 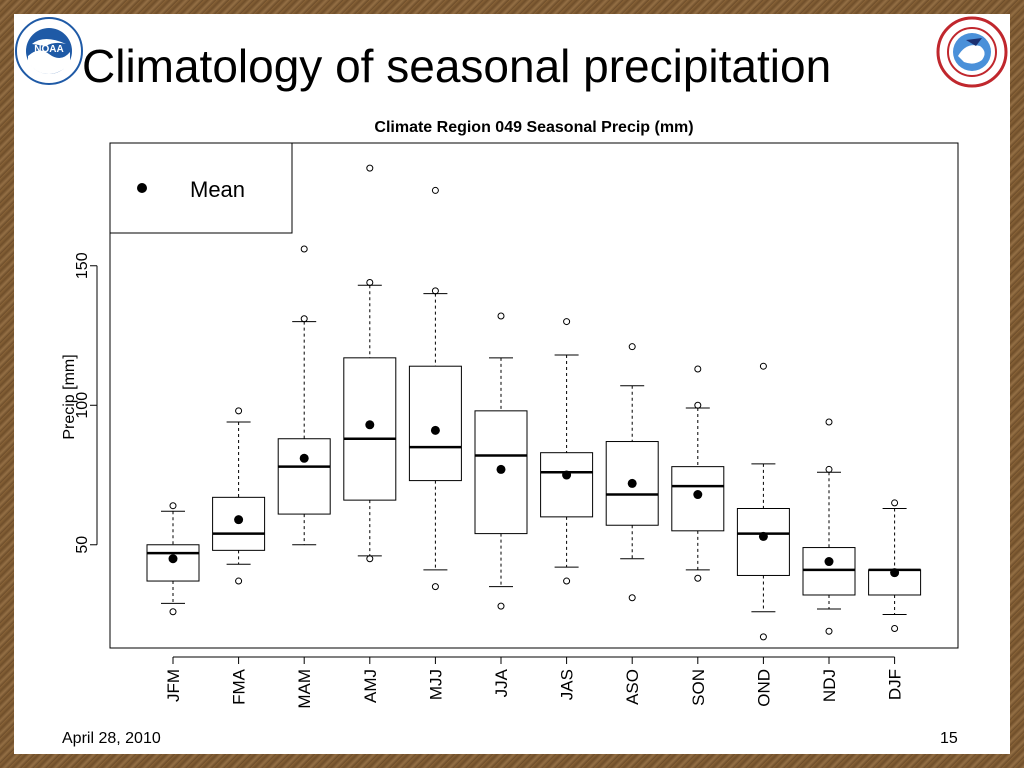 I want to click on iqr-box-OND, so click(x=763, y=541).